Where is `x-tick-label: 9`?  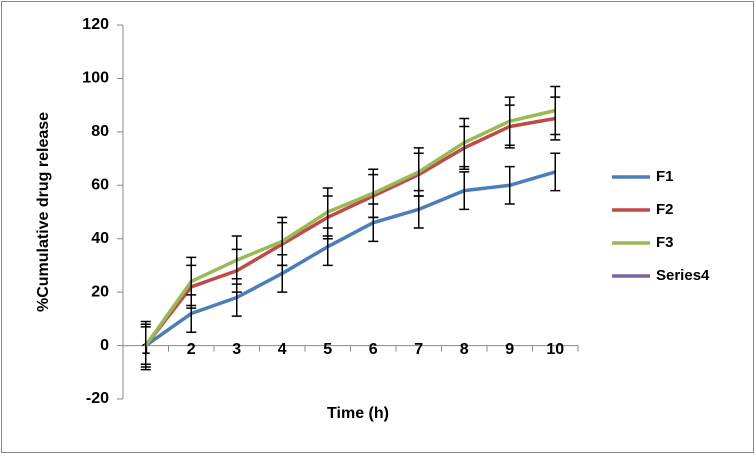
x-tick-label: 9 is located at coordinates (509, 349).